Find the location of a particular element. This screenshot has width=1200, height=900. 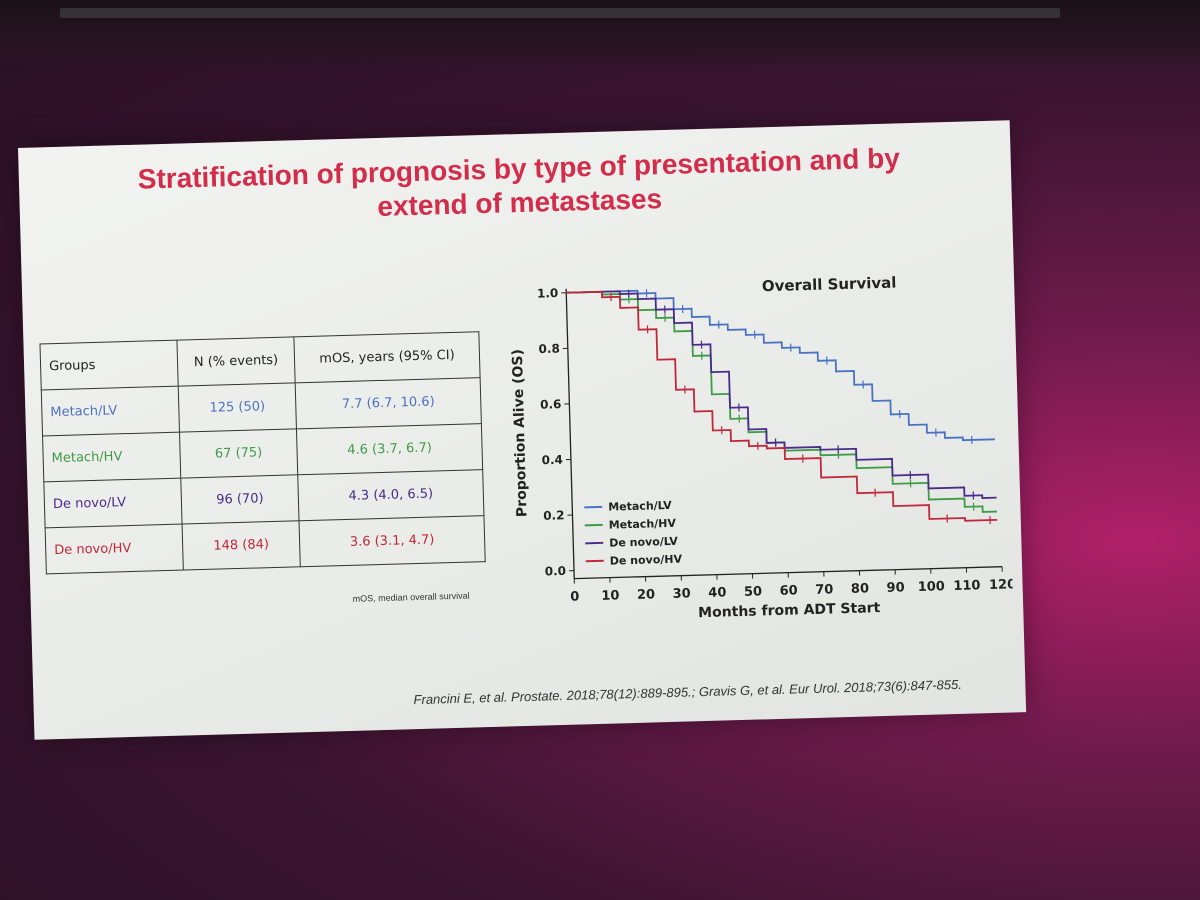

ceiling-lighting-rig is located at coordinates (600, 35).